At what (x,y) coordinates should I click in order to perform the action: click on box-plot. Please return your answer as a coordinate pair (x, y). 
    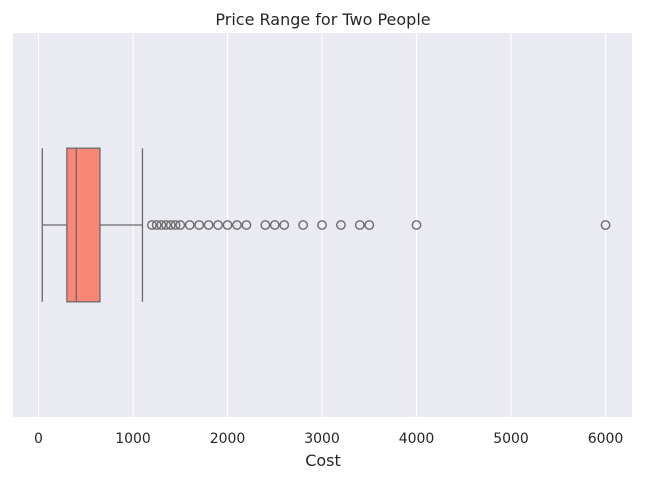
    Looking at the image, I should click on (92, 225).